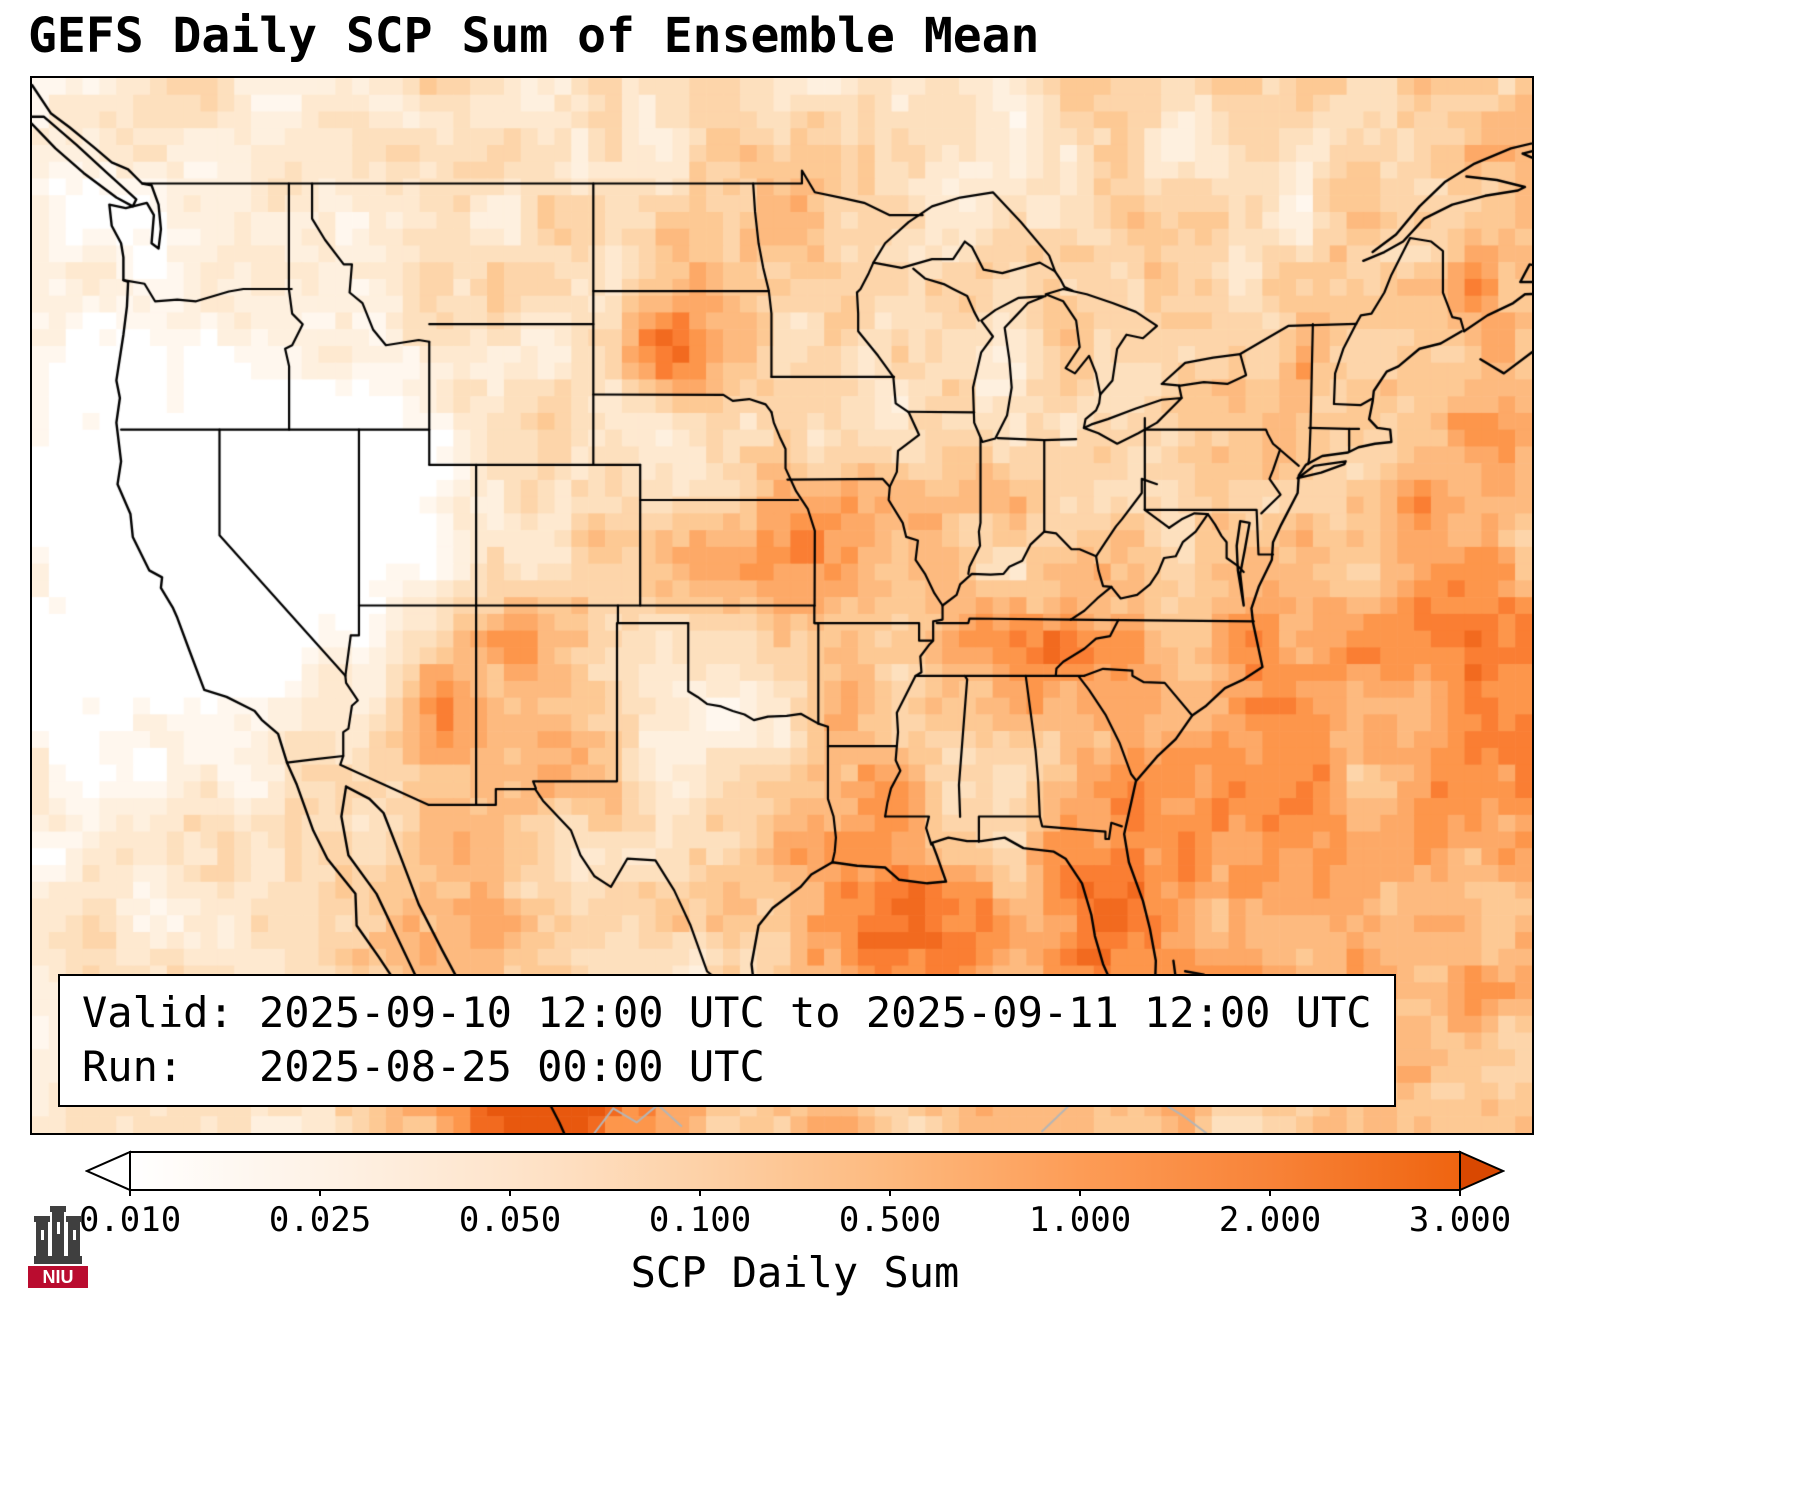  Describe the element at coordinates (795, 1272) in the screenshot. I see `colorbar-axis-label: SCP Daily Sum` at that location.